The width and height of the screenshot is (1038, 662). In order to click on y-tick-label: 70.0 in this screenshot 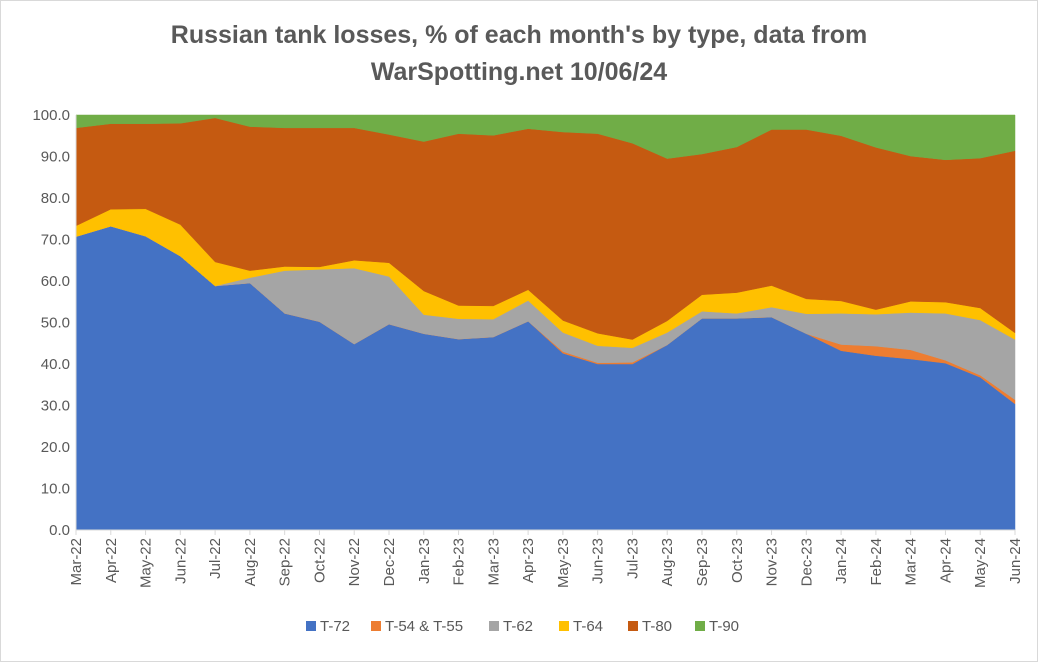, I will do `click(55, 240)`.